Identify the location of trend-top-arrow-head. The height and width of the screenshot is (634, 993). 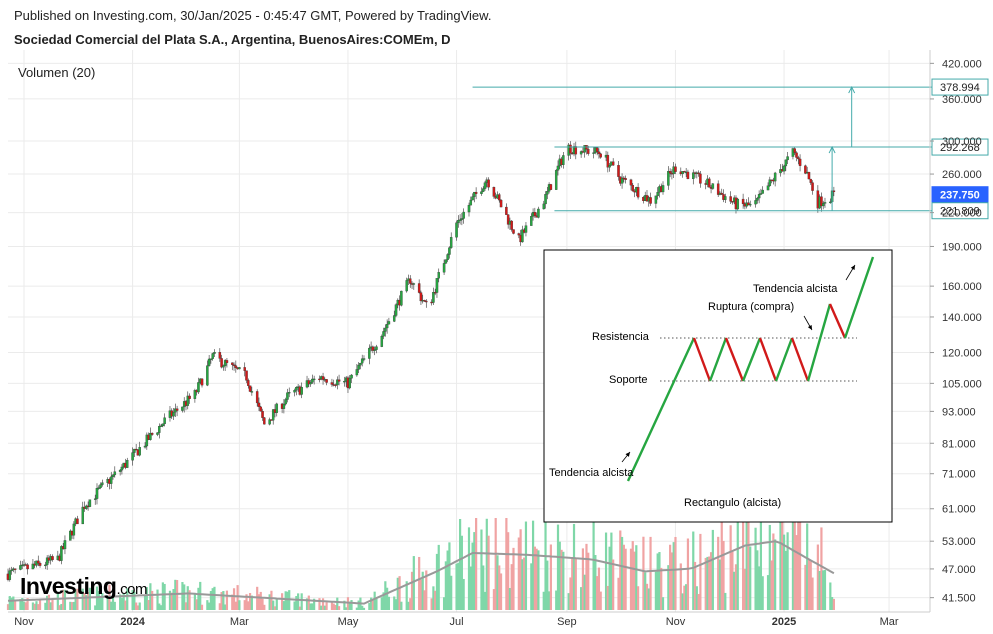
(852, 267).